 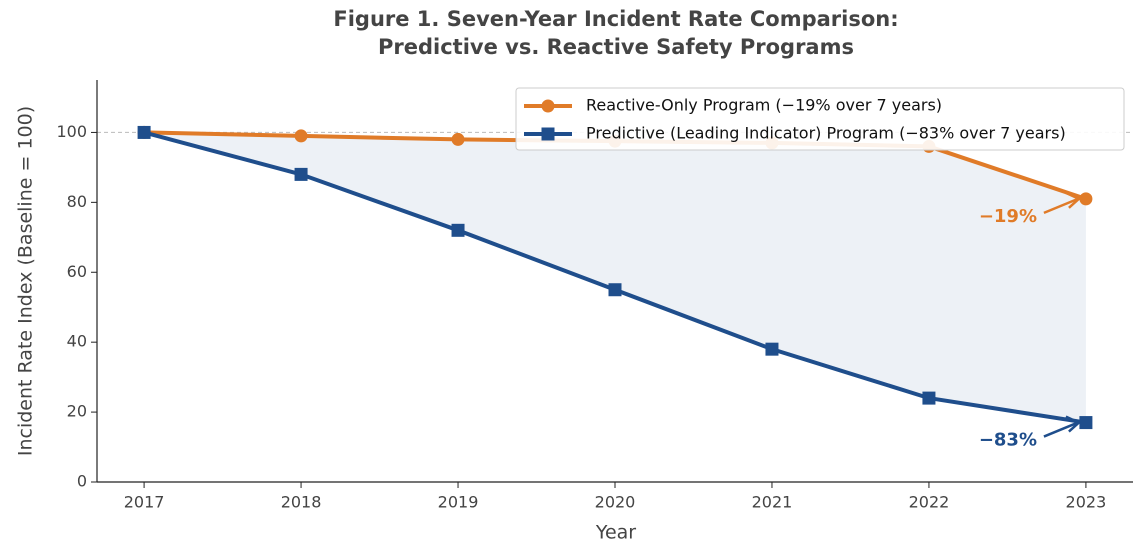 What do you see at coordinates (615, 533) in the screenshot?
I see `x-axis-label: Year` at bounding box center [615, 533].